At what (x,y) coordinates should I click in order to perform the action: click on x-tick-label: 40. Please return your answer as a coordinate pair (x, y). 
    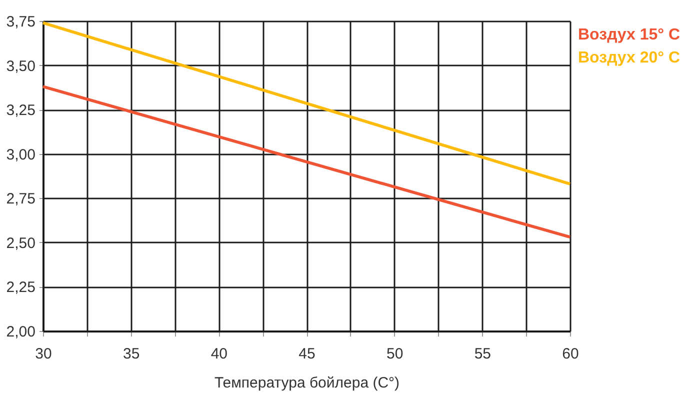
    Looking at the image, I should click on (219, 354).